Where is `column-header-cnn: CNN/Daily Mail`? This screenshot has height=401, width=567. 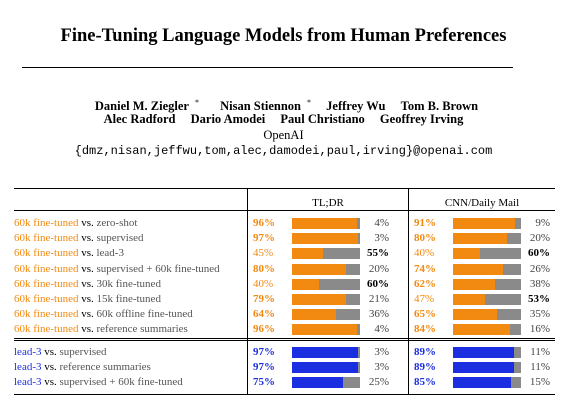 column-header-cnn: CNN/Daily Mail is located at coordinates (482, 203).